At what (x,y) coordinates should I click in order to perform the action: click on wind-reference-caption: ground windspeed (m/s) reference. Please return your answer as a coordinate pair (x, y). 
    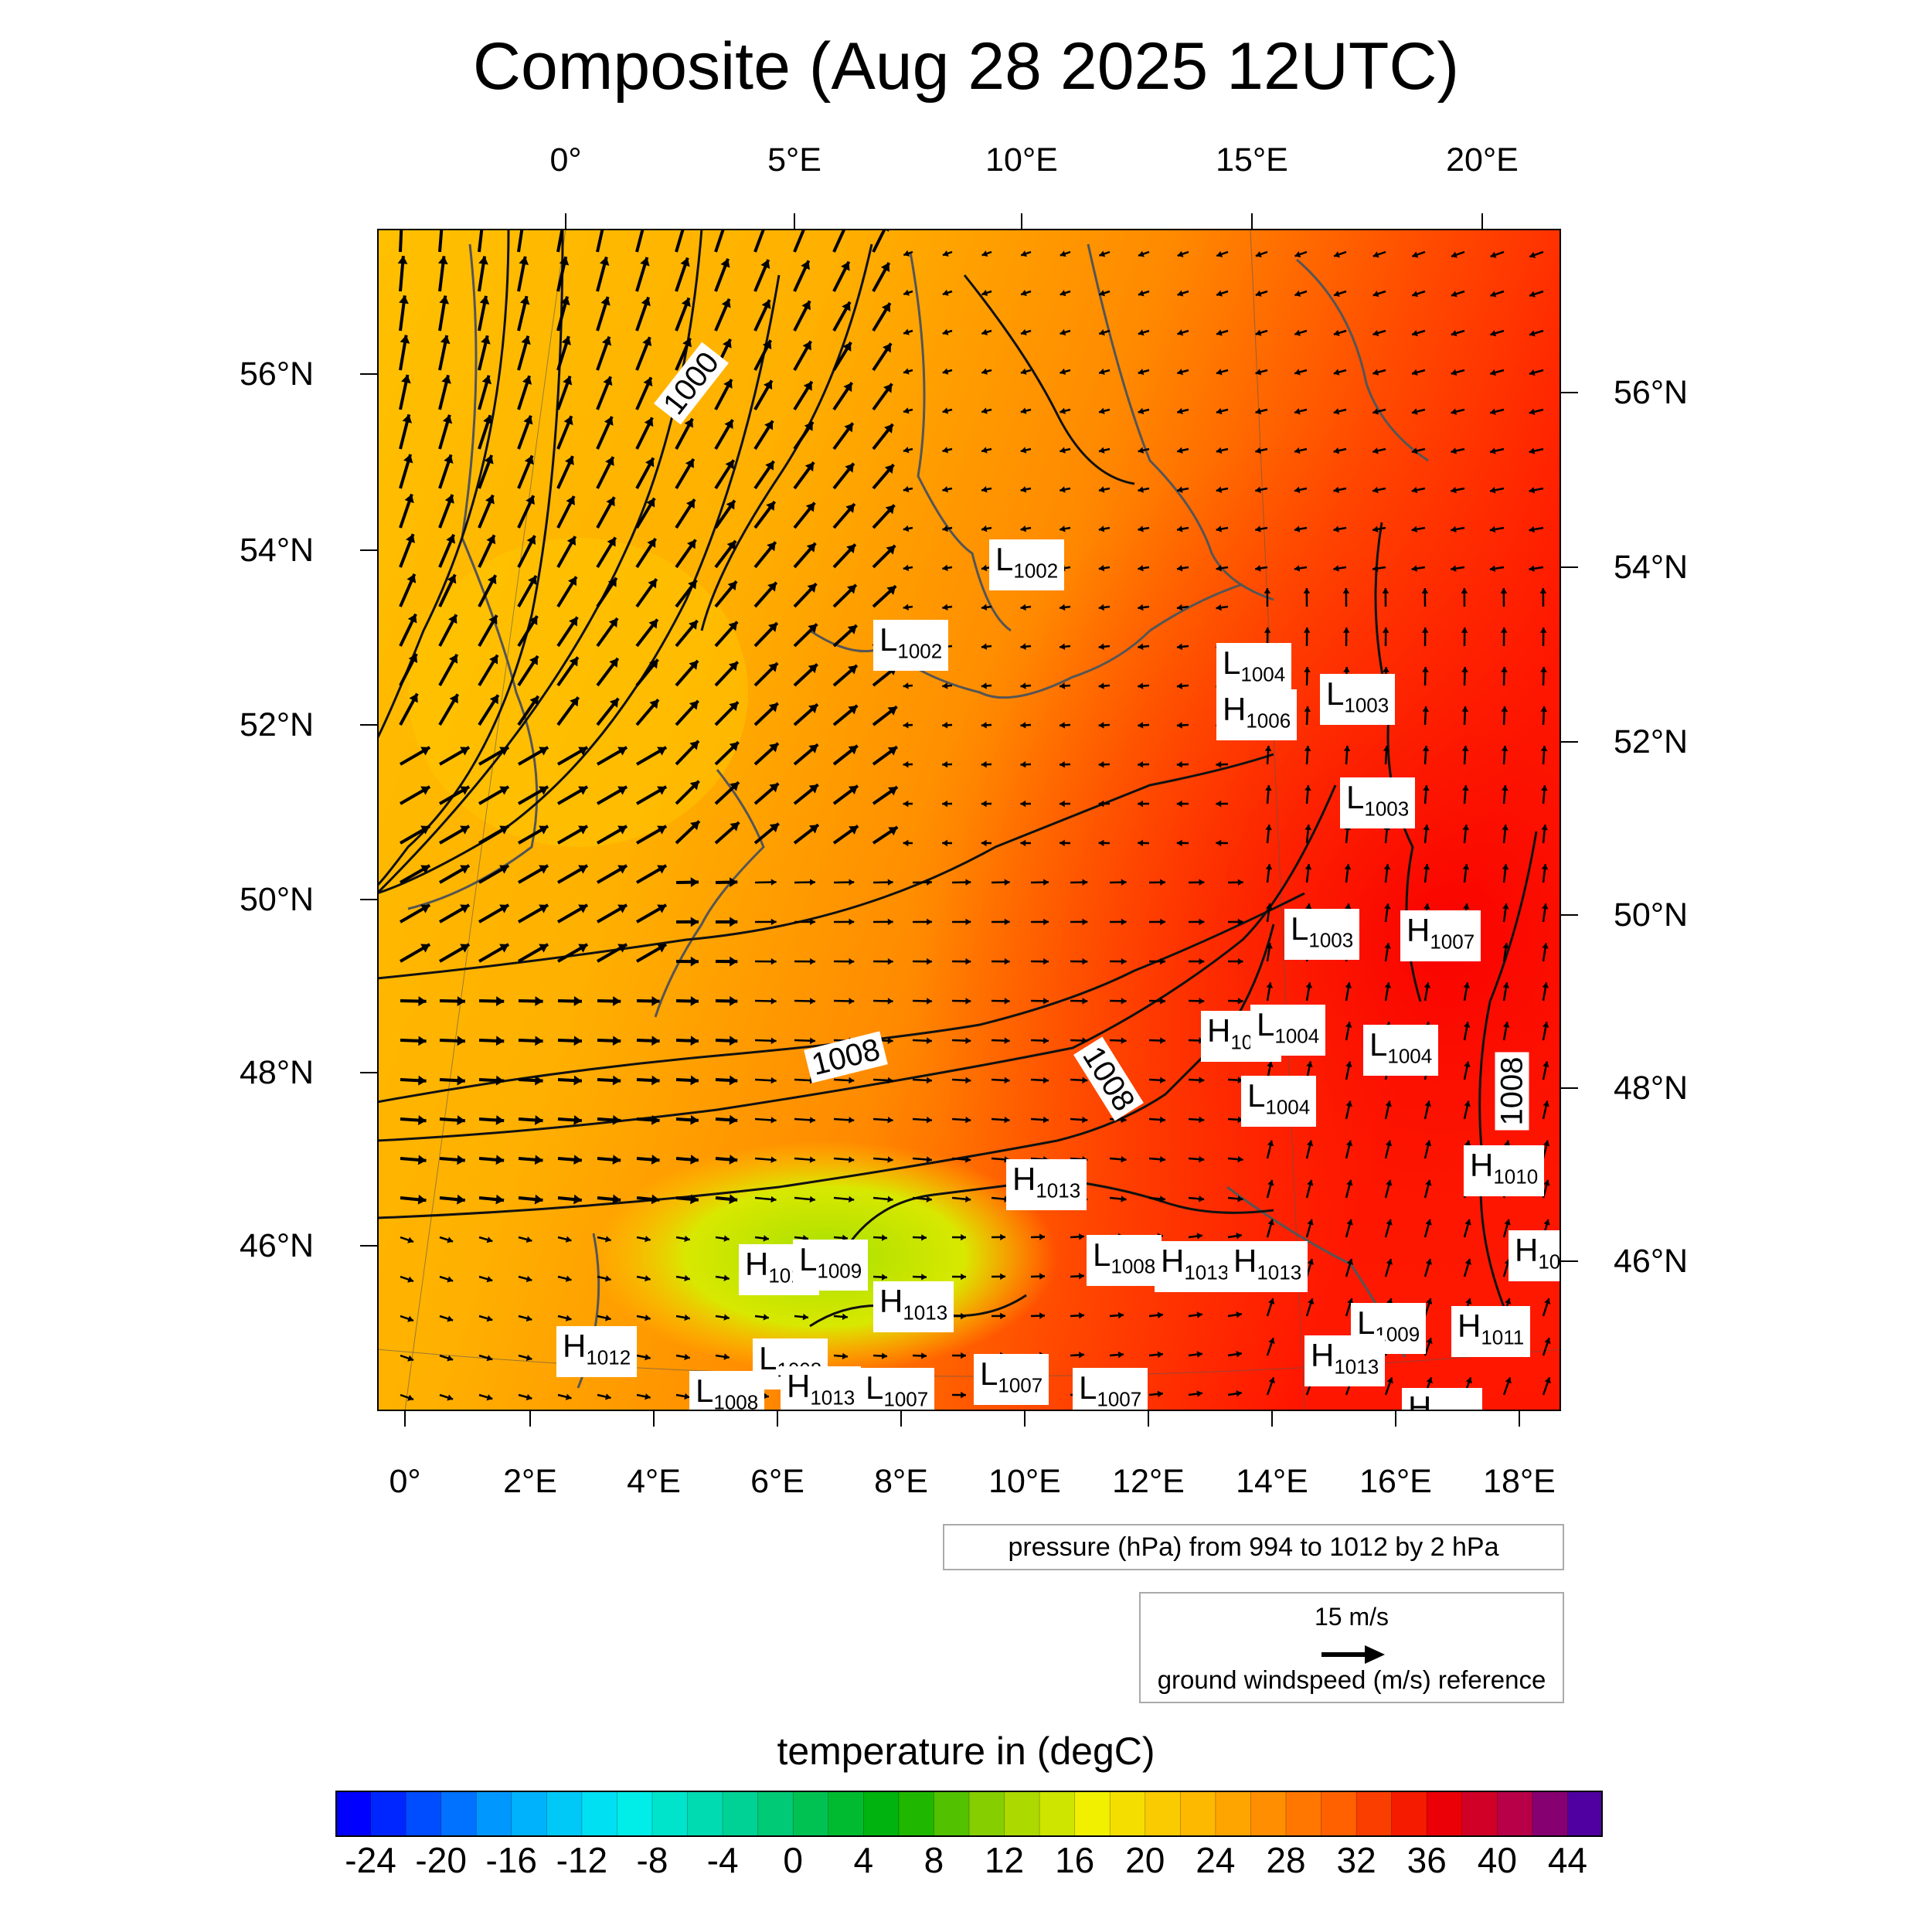
    Looking at the image, I should click on (1352, 1680).